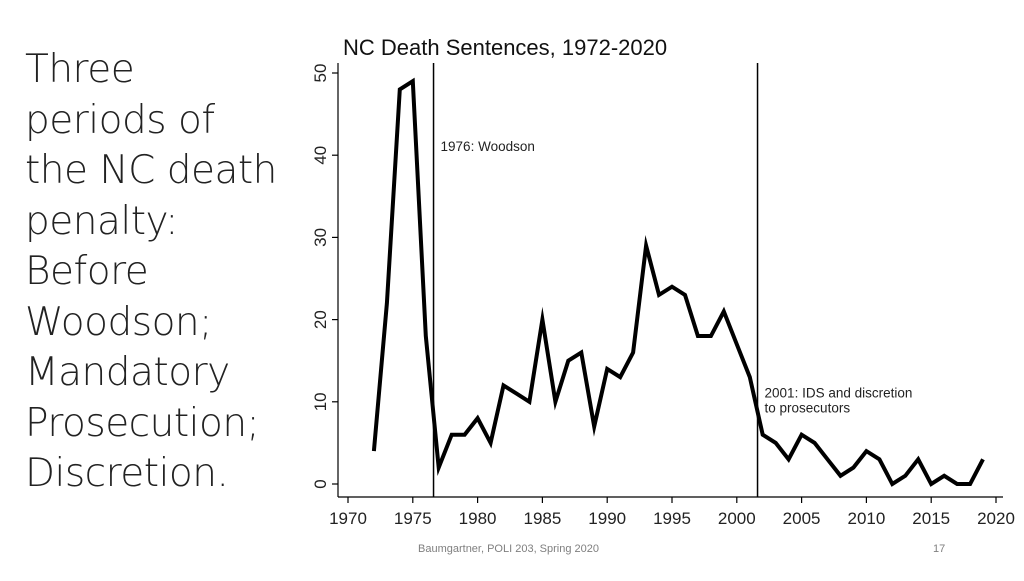 The image size is (1024, 581). What do you see at coordinates (939, 549) in the screenshot?
I see `page-number: 17` at bounding box center [939, 549].